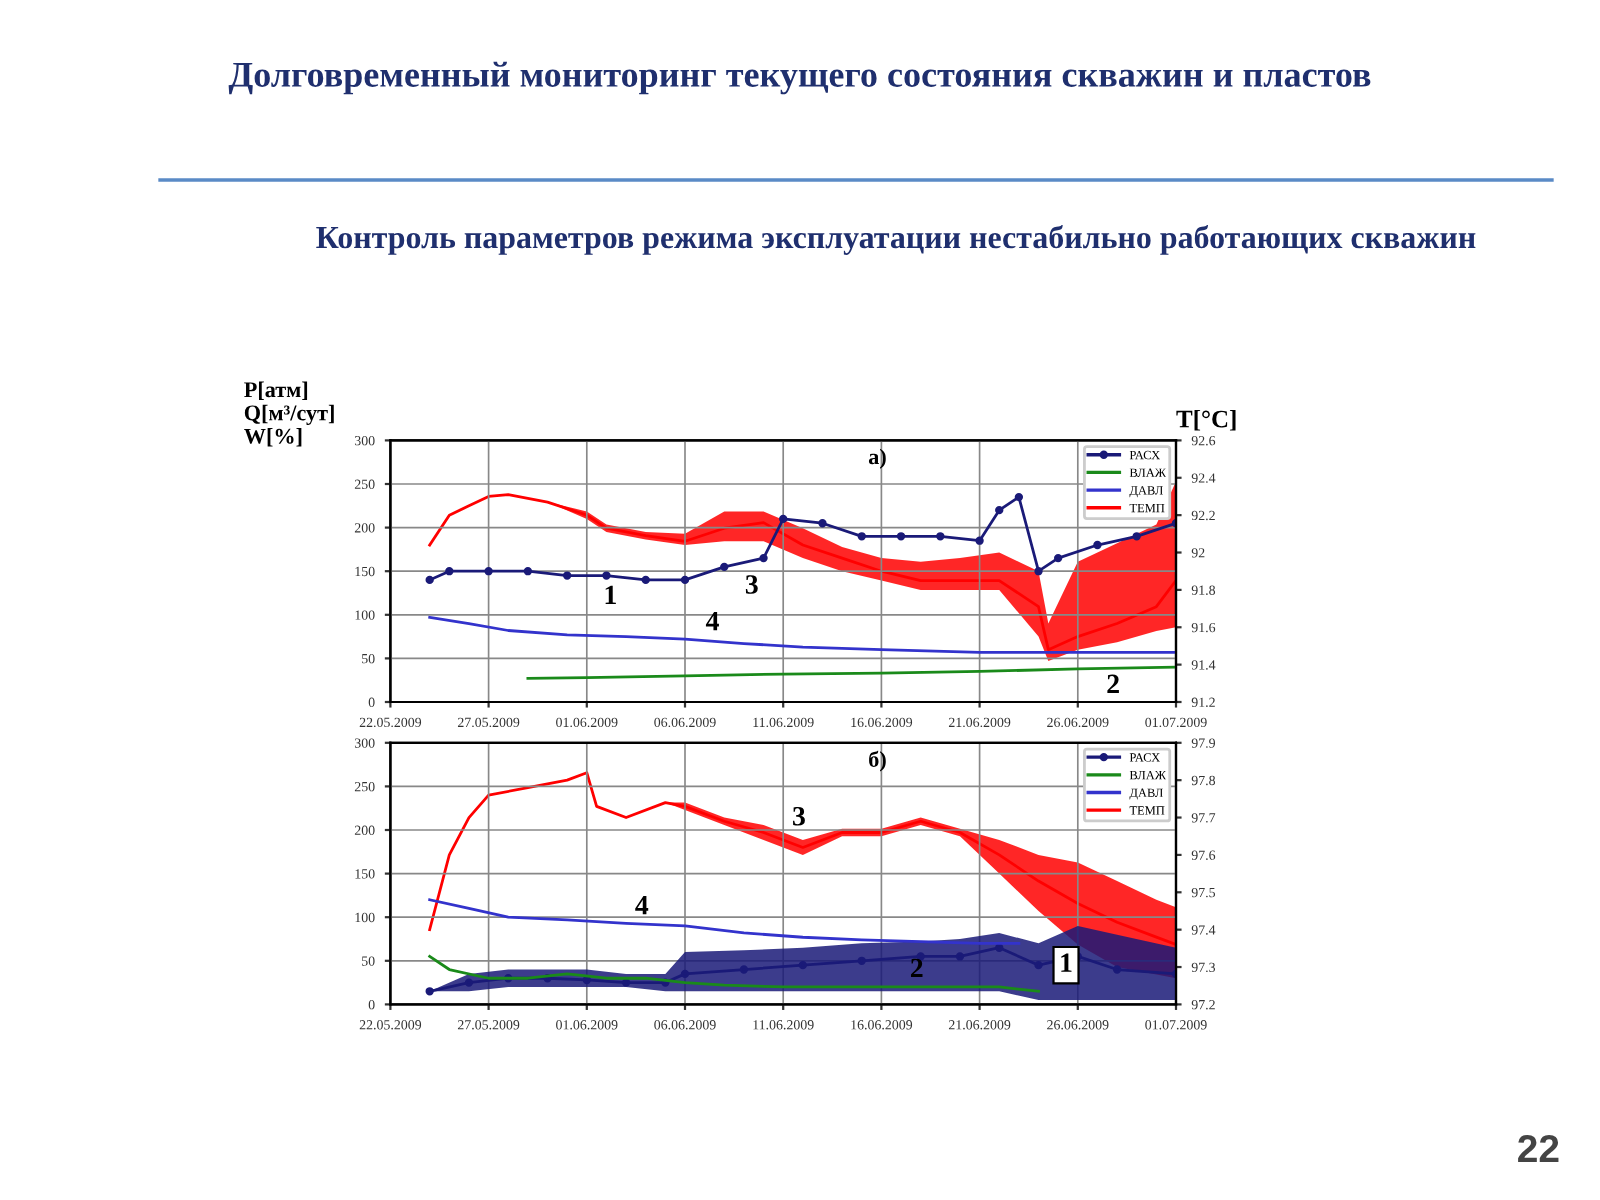 The image size is (1600, 1200). What do you see at coordinates (1206, 420) in the screenshot?
I see `y2-axis-title: T[°C]` at bounding box center [1206, 420].